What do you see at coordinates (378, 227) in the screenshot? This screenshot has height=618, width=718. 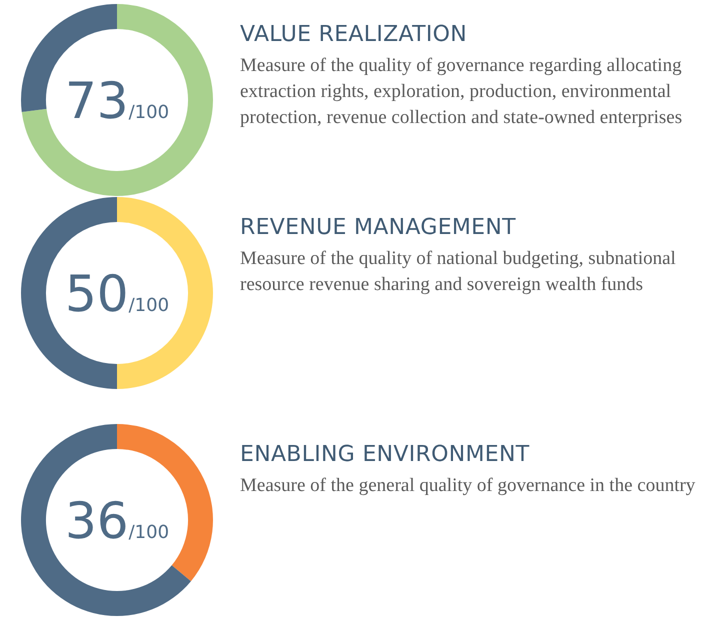 I see `text: REVENUE MANAGEMENT` at bounding box center [378, 227].